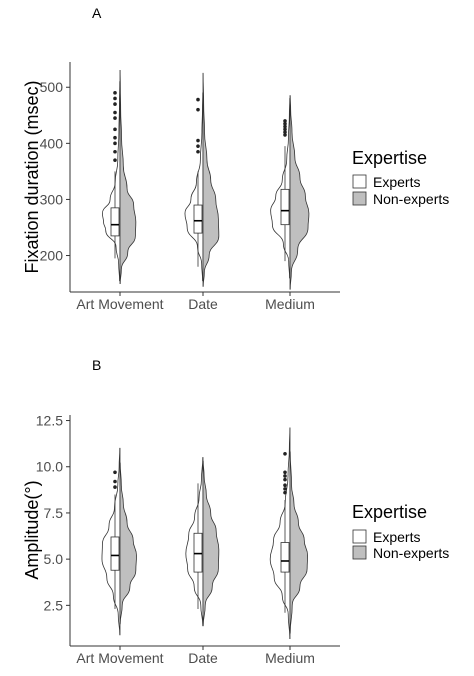 This screenshot has width=474, height=676. What do you see at coordinates (290, 658) in the screenshot?
I see `panel-1-x-tick-label-medium: Medium` at bounding box center [290, 658].